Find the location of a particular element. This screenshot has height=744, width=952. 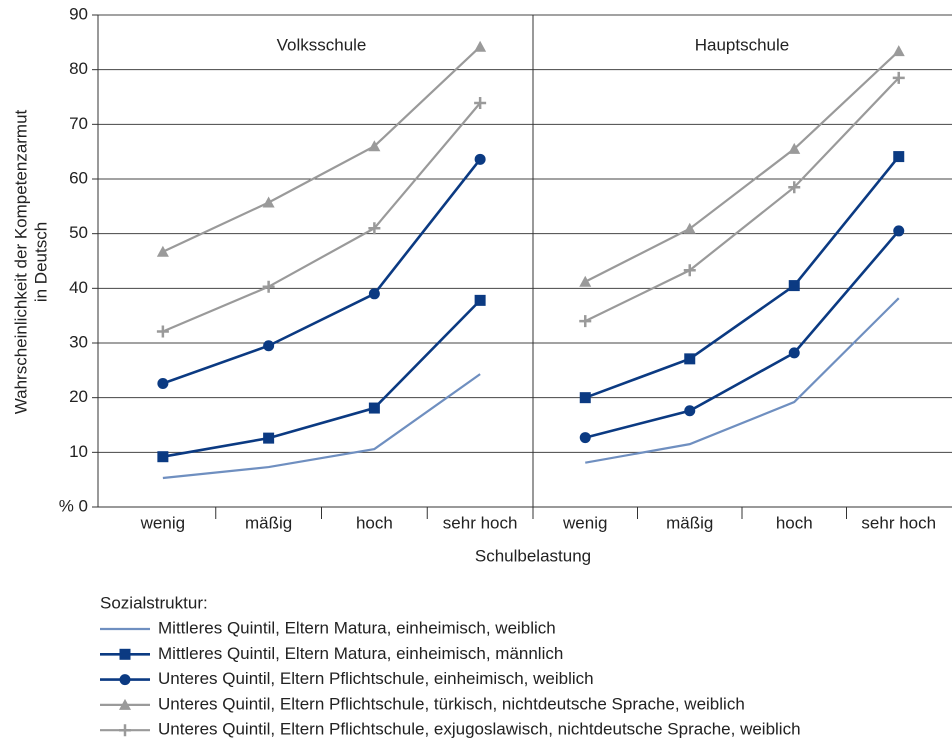

legend-title: Sozialstruktur: is located at coordinates (154, 602).